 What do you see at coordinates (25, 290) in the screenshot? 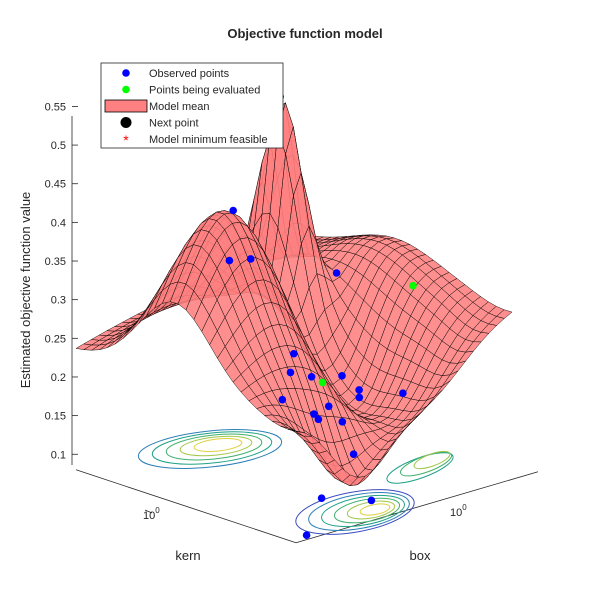
I see `z-axis-label: Estimated objective function value` at bounding box center [25, 290].